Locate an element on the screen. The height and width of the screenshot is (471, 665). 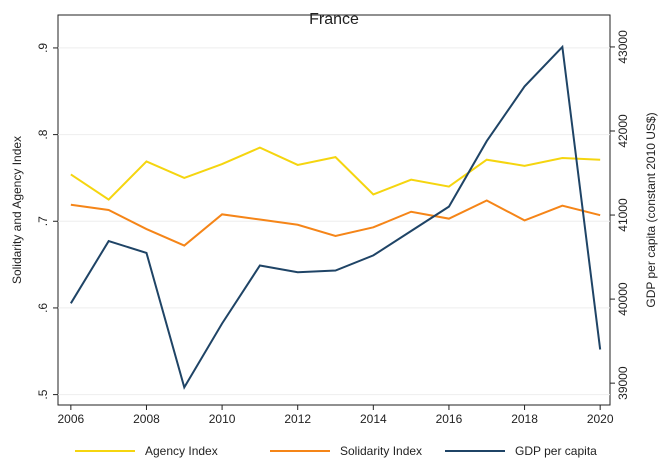
y-tick-label: .7 is located at coordinates (43, 221).